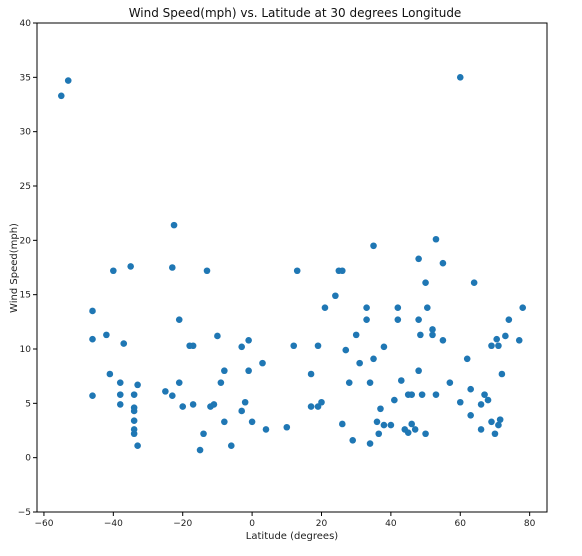 This screenshot has height=556, width=582. I want to click on y-tick-label: −5, so click(24, 513).